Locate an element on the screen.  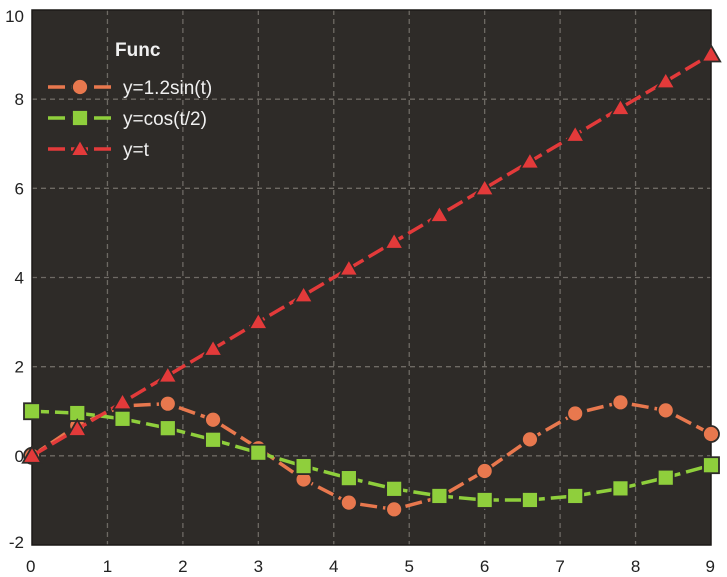
y-tick-label: -2 is located at coordinates (16, 542).